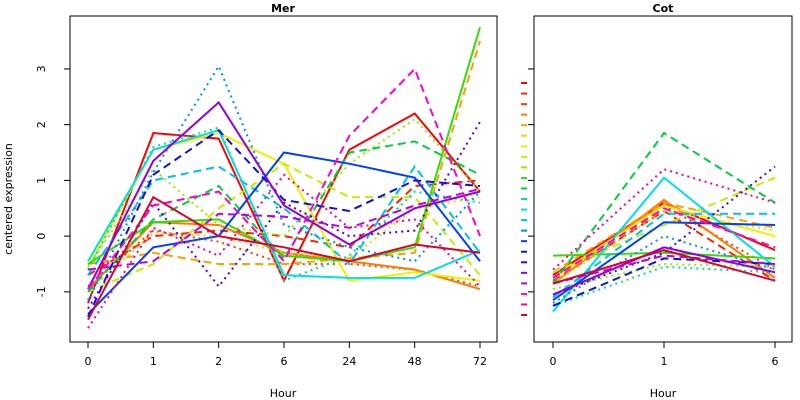  What do you see at coordinates (349, 361) in the screenshot?
I see `x-tick-label: 24` at bounding box center [349, 361].